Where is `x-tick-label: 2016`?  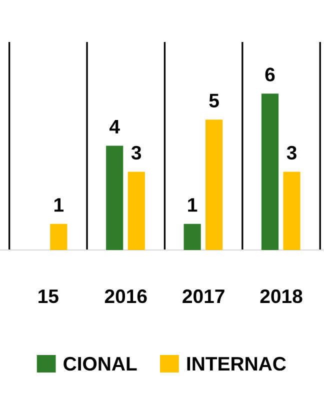 x-tick-label: 2016 is located at coordinates (125, 296).